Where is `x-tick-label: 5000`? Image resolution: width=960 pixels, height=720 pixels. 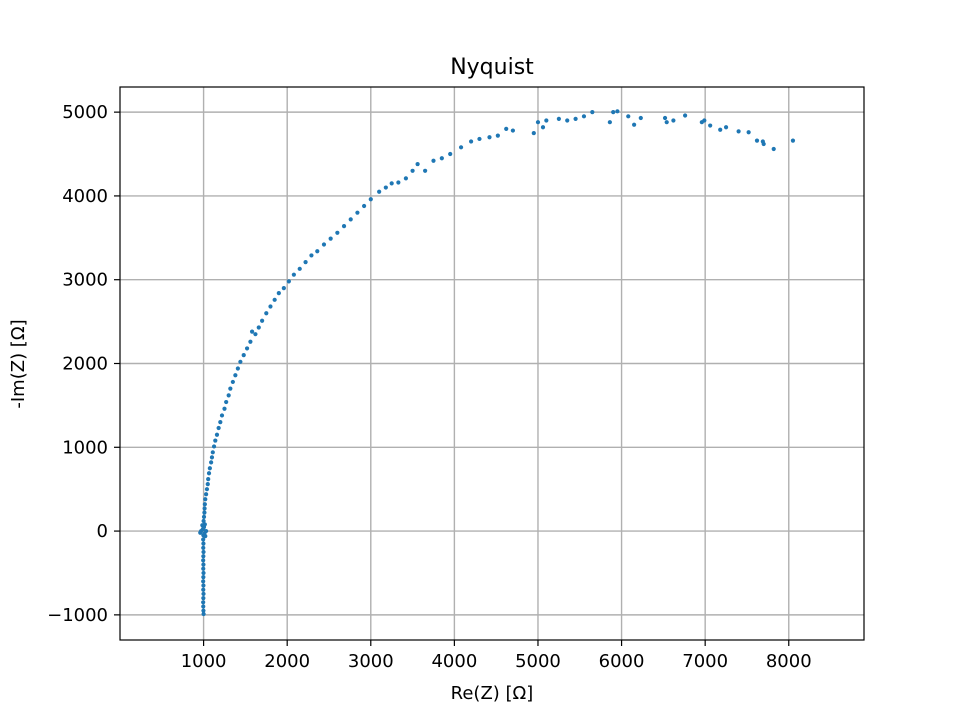
x-tick-label: 5000 is located at coordinates (538, 661).